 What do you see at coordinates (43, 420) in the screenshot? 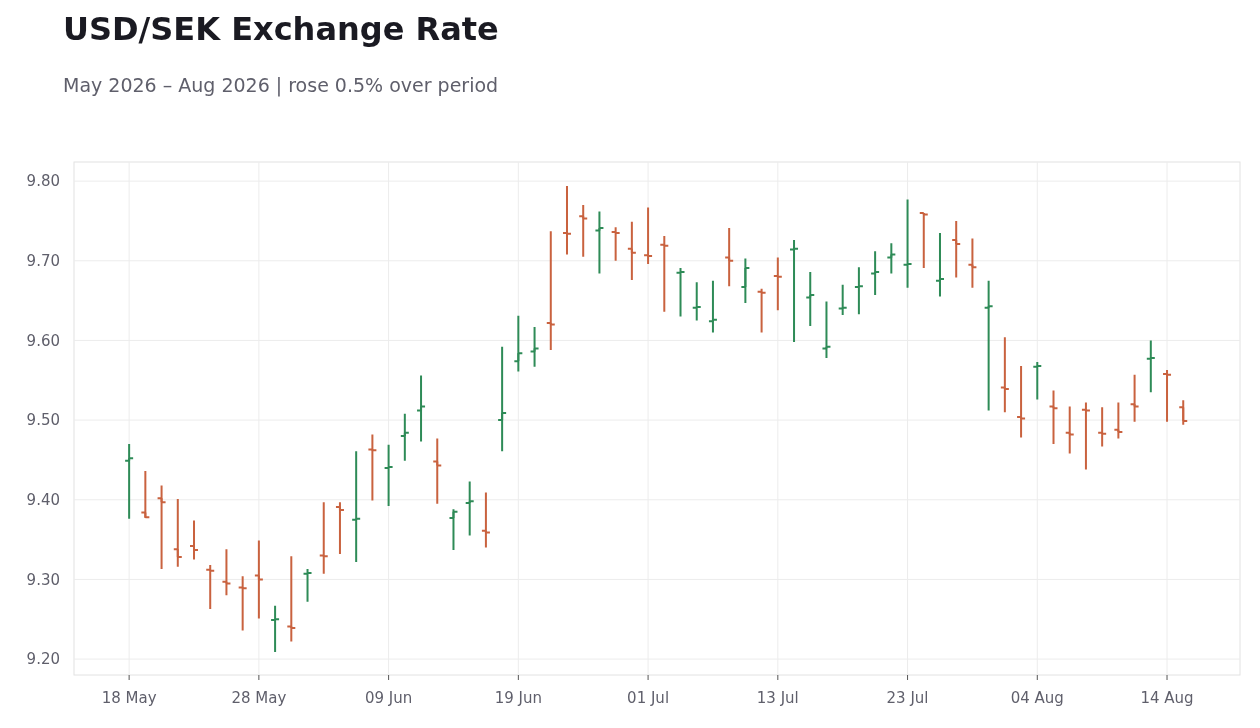
I see `y-tick-label: 9.50` at bounding box center [43, 420].